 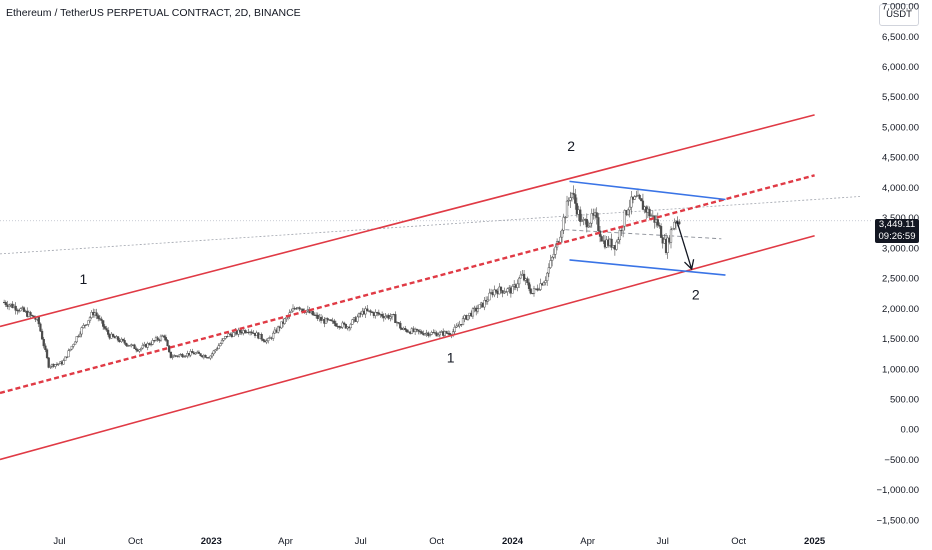 What do you see at coordinates (285, 541) in the screenshot?
I see `x-tick-label: Apr` at bounding box center [285, 541].